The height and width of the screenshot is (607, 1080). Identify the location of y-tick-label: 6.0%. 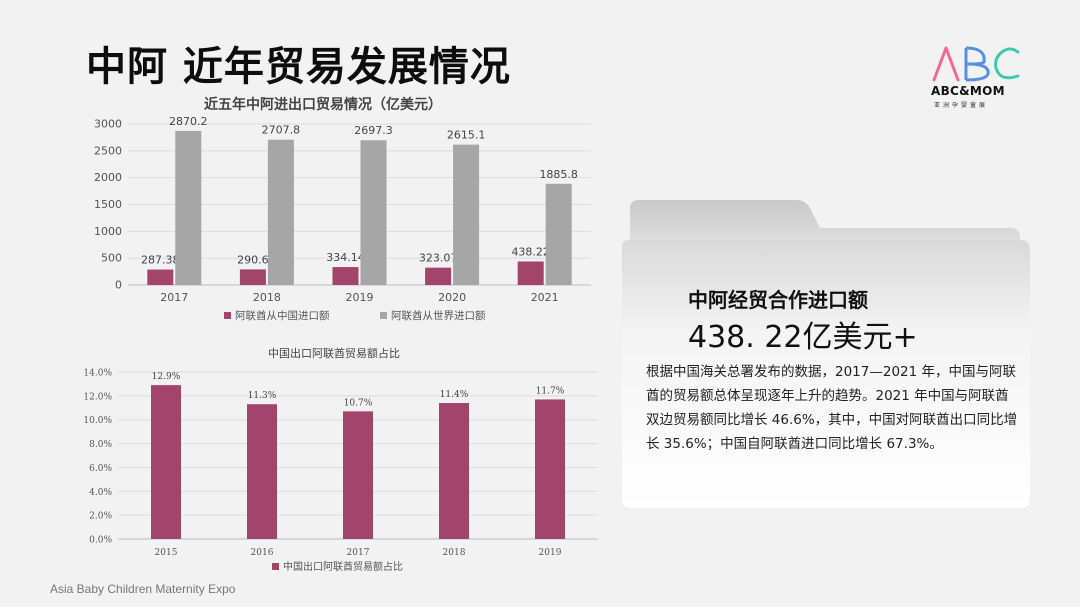
(100, 469).